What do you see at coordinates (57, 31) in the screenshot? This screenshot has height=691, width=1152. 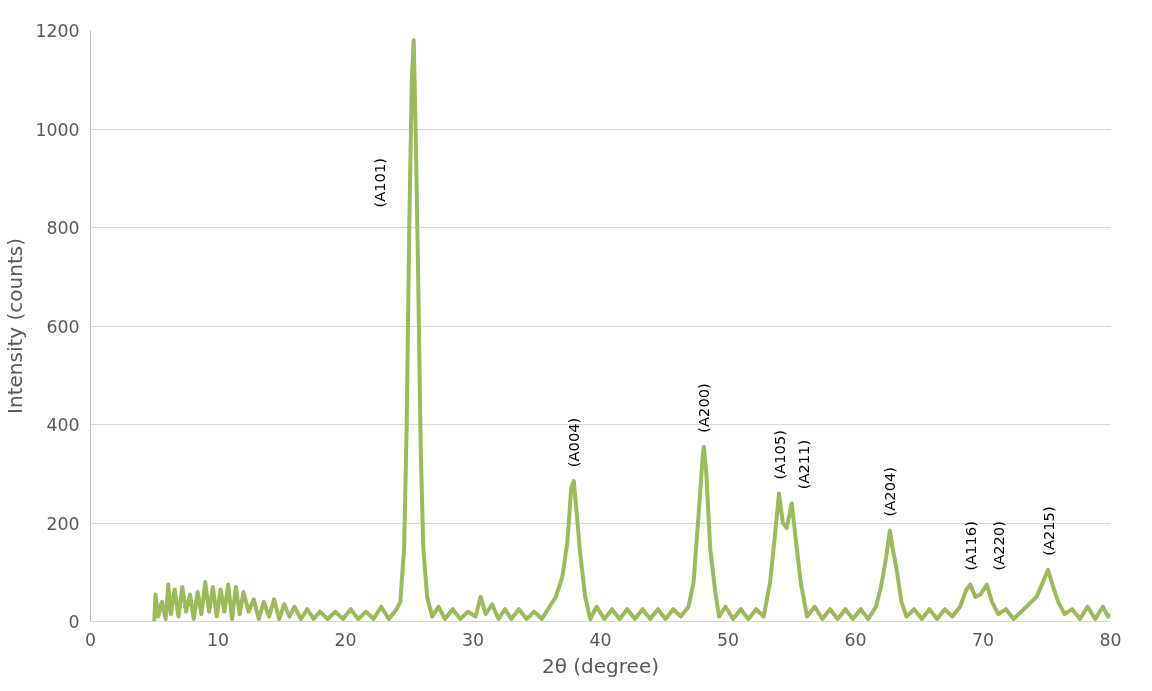 I see `y-tick-label: 1200` at bounding box center [57, 31].